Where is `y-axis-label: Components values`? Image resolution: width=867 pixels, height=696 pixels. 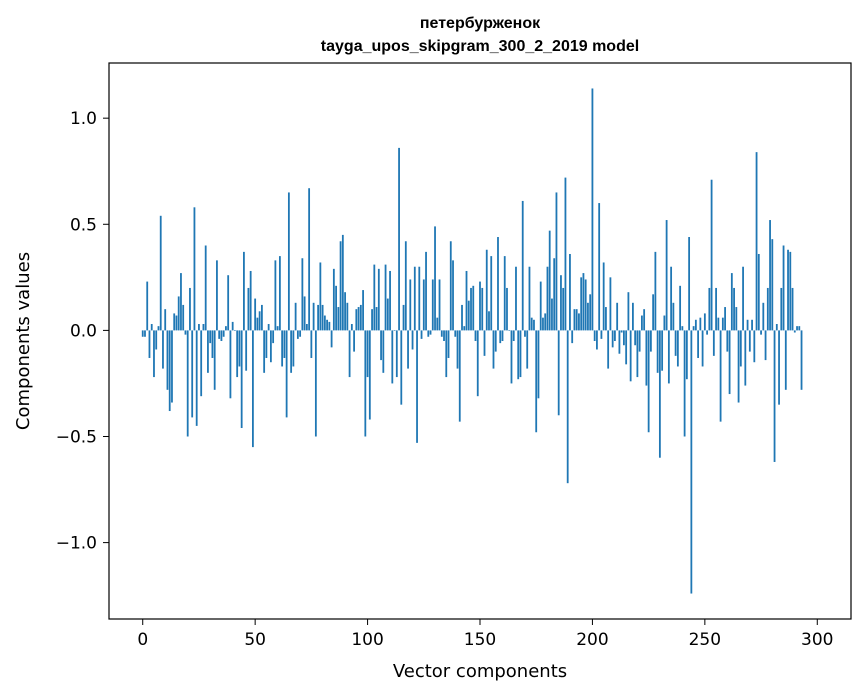 y-axis-label: Components values is located at coordinates (23, 341).